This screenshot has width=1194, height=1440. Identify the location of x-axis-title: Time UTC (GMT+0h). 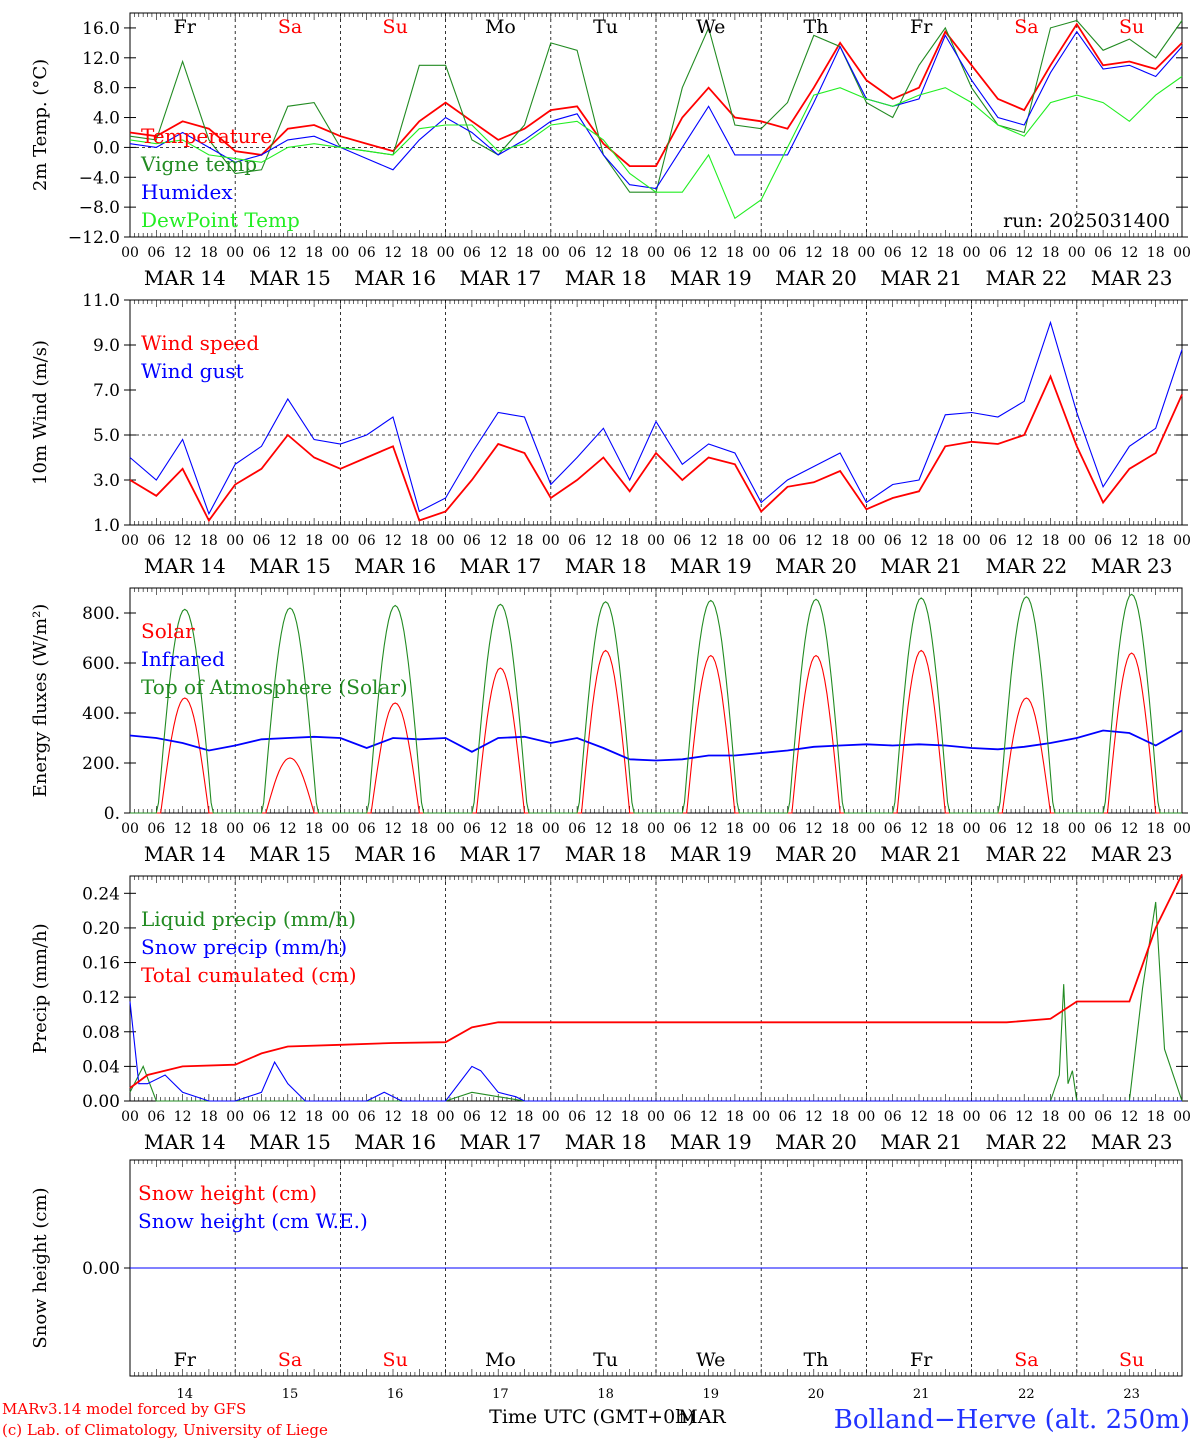
(592, 1417).